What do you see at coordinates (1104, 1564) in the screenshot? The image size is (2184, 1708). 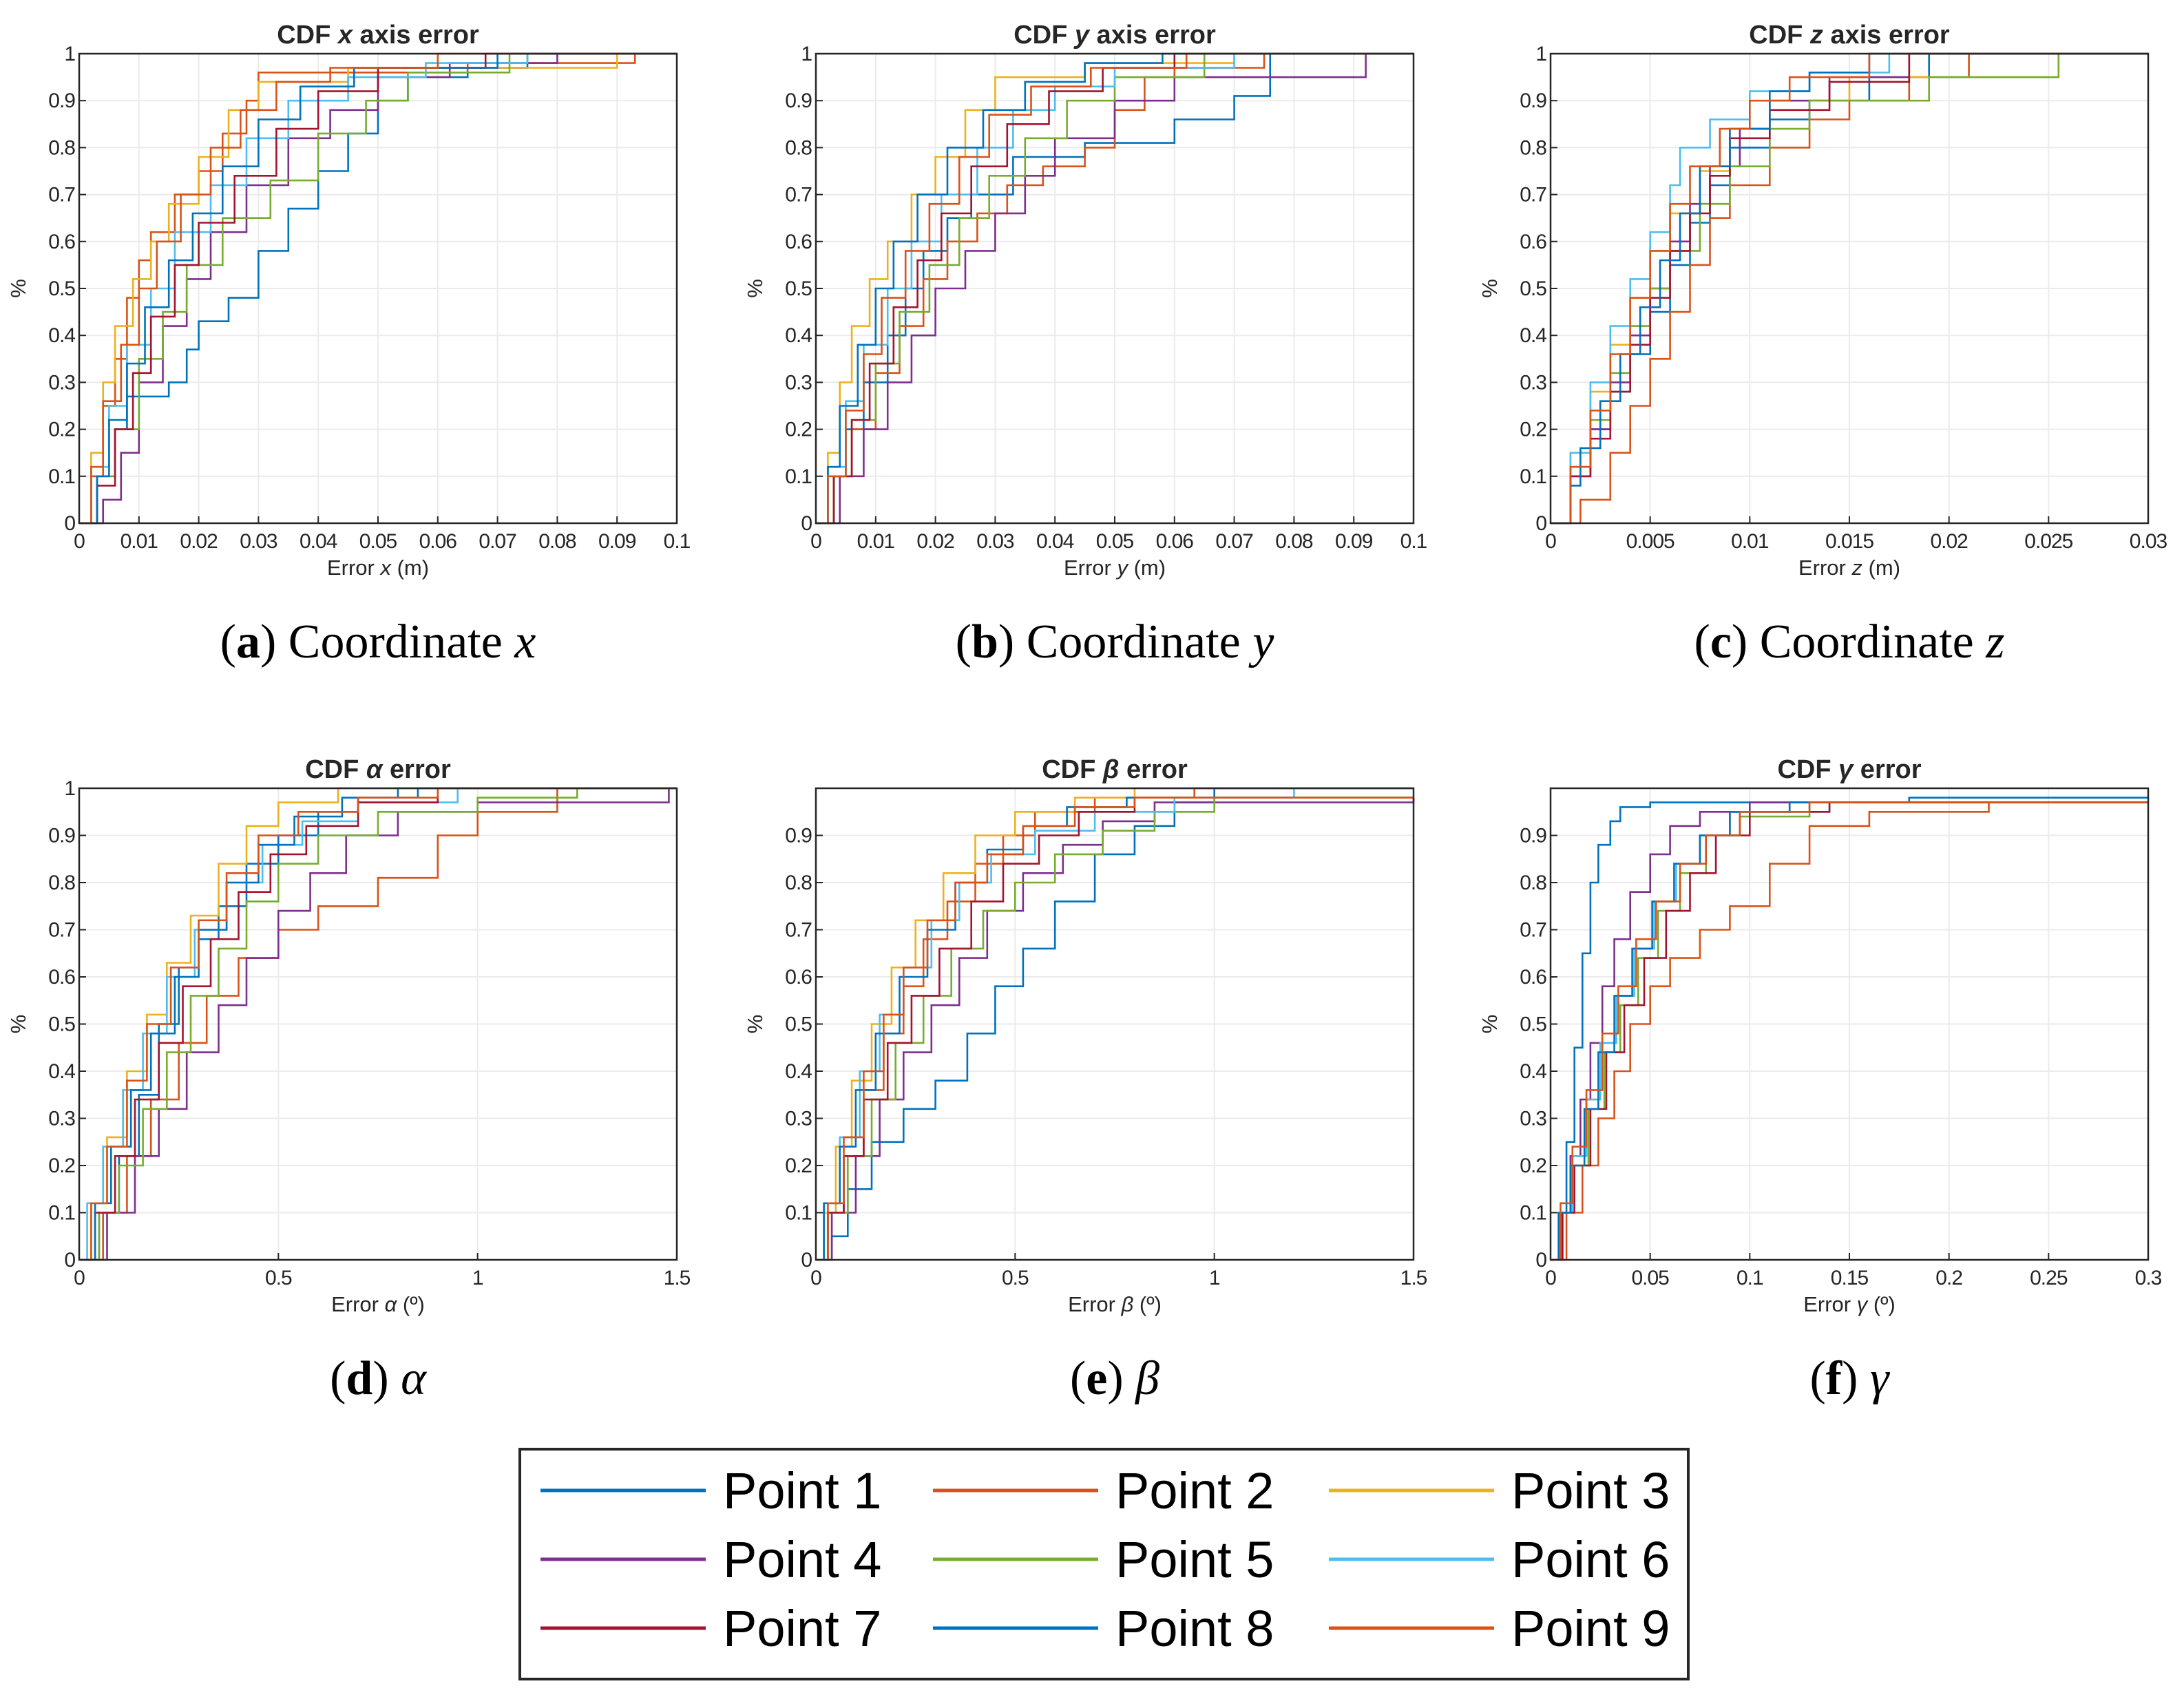 I see `legend-box` at bounding box center [1104, 1564].